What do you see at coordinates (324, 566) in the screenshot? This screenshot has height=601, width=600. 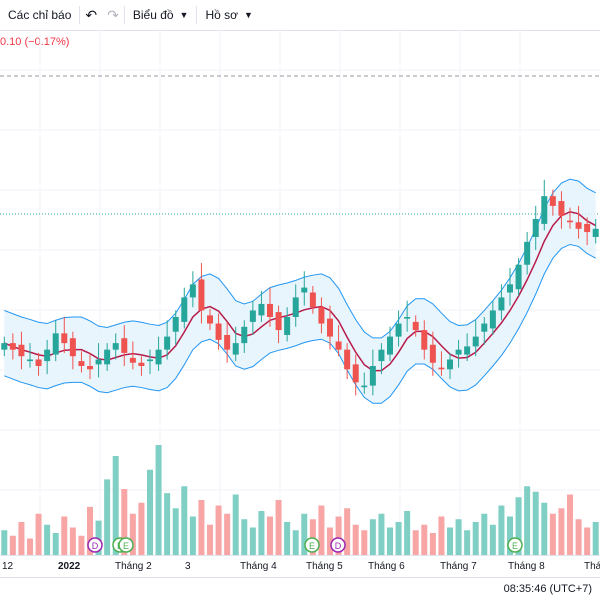 I see `time-axis-label: Tháng 5` at bounding box center [324, 566].